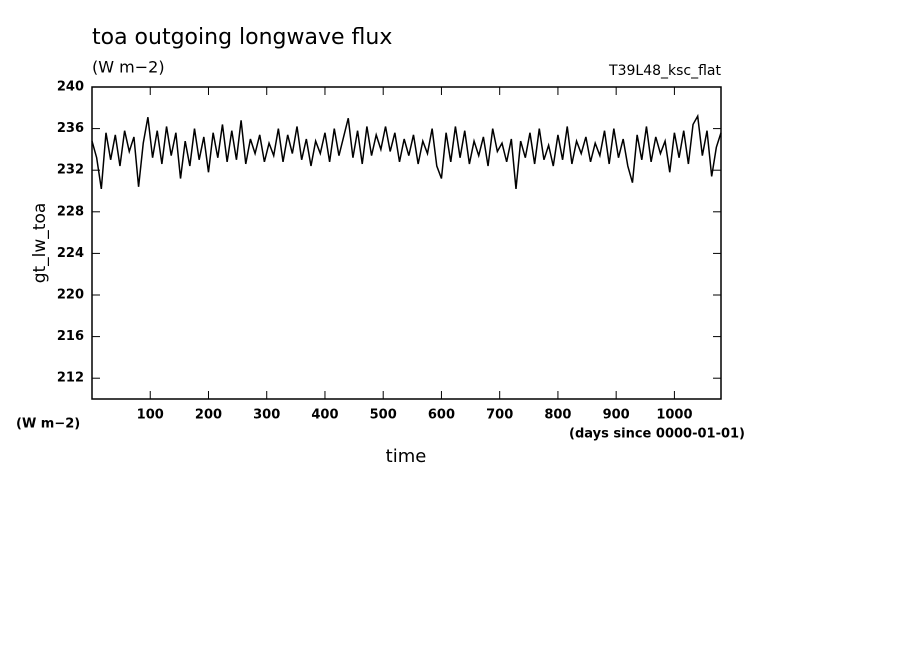  What do you see at coordinates (70, 211) in the screenshot?
I see `y-tick-label: 228` at bounding box center [70, 211].